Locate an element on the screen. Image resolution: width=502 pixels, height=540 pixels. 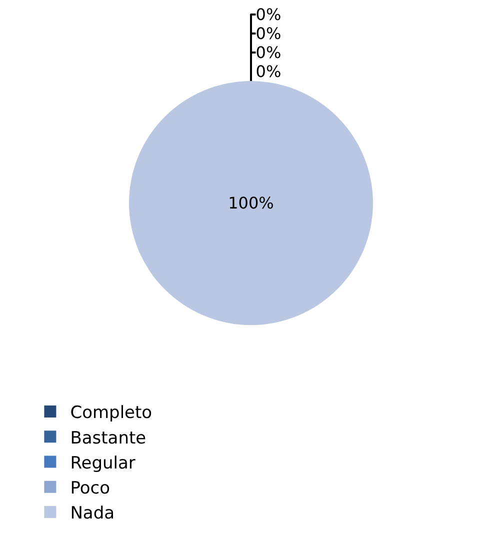
legend-label: Regular is located at coordinates (103, 463).